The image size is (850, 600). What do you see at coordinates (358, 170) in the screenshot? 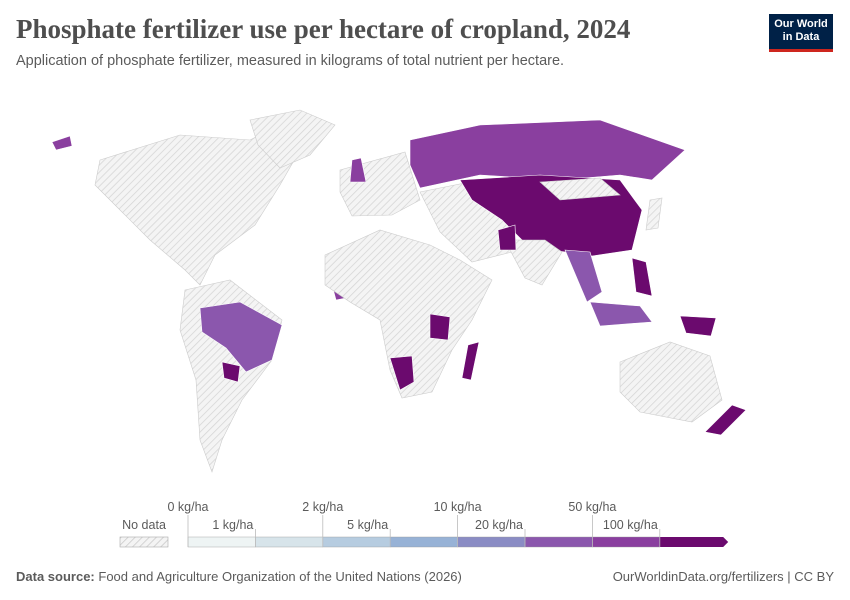
I see `uk` at bounding box center [358, 170].